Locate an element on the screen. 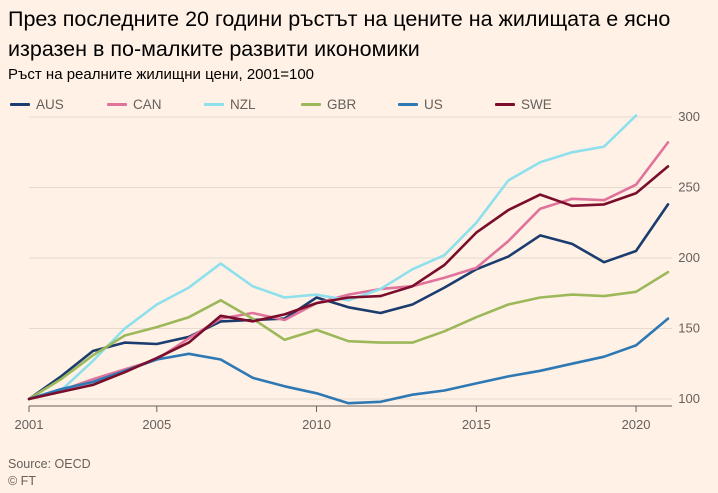  legend-item-us: US is located at coordinates (446, 104).